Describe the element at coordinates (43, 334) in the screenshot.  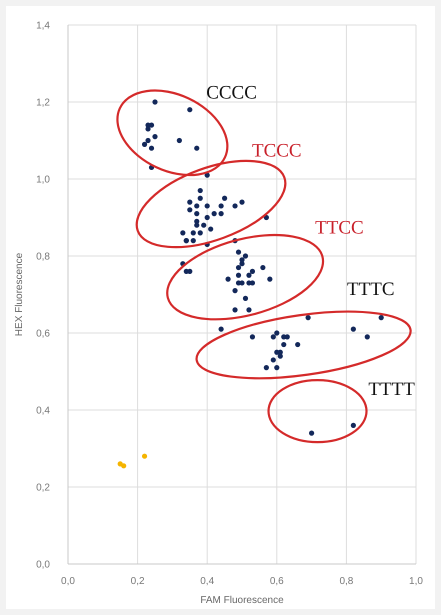
I see `y-tick-label: 0,6` at that location.